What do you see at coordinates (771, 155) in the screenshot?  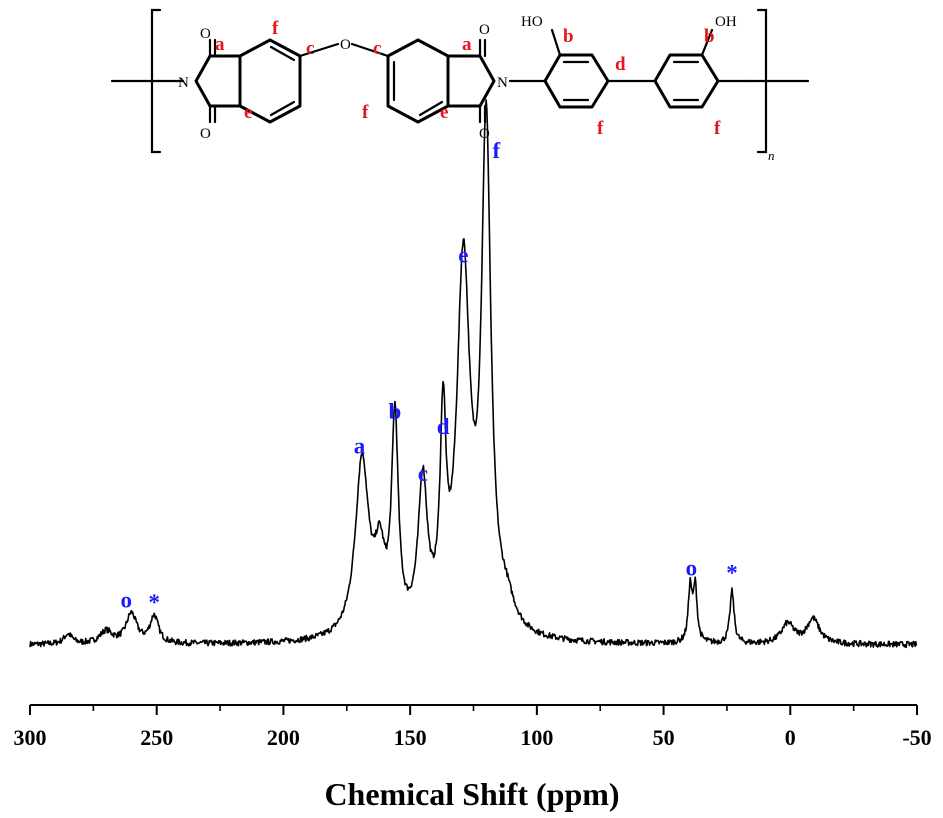 I see `repeat-subscript: n` at bounding box center [771, 155].